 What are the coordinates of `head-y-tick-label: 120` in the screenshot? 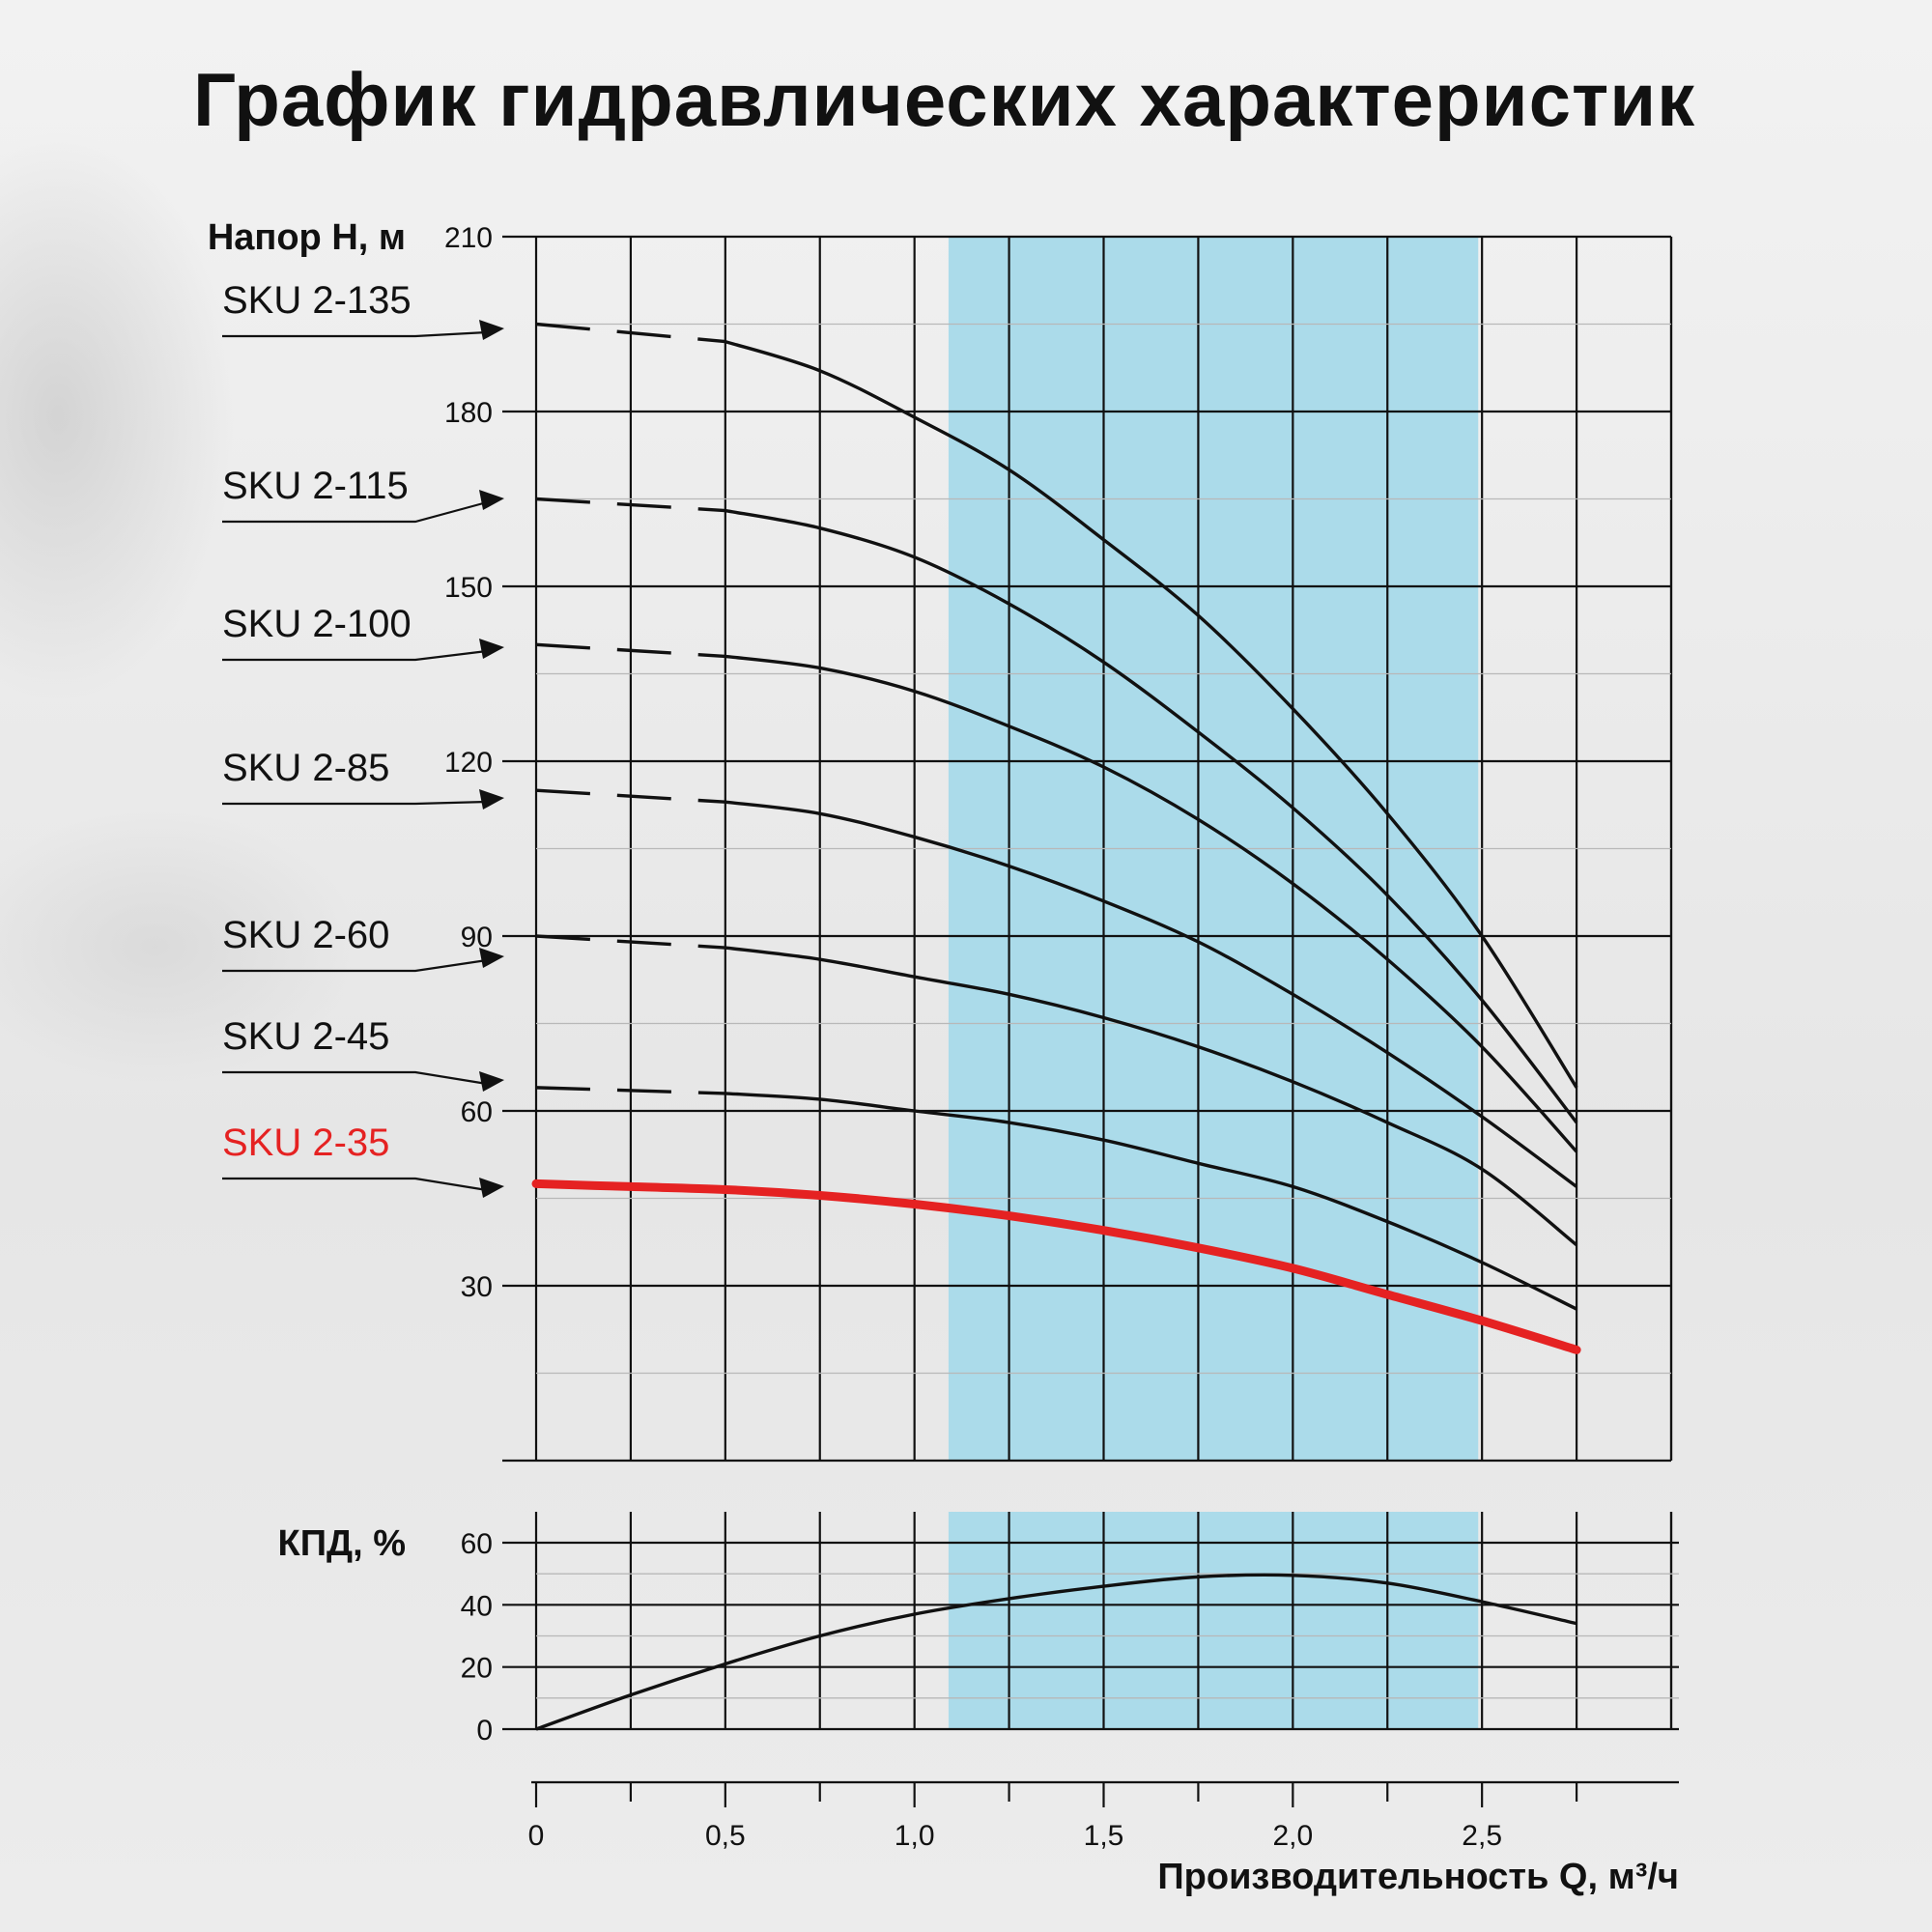 It's located at (468, 763).